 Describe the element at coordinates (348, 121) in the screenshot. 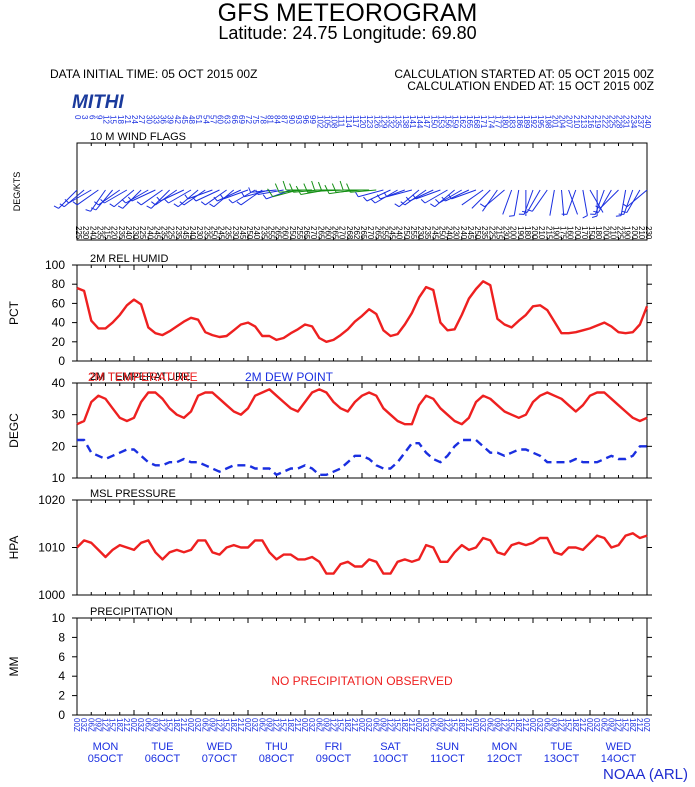

I see `forecast-hour-label: 114` at that location.